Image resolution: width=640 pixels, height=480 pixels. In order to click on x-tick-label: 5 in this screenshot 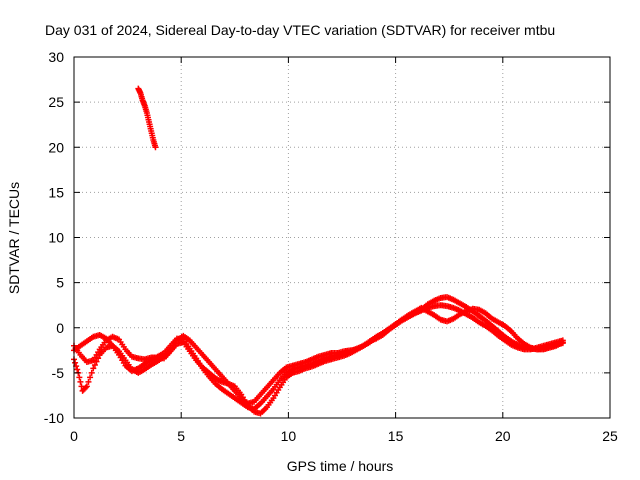, I will do `click(181, 436)`.